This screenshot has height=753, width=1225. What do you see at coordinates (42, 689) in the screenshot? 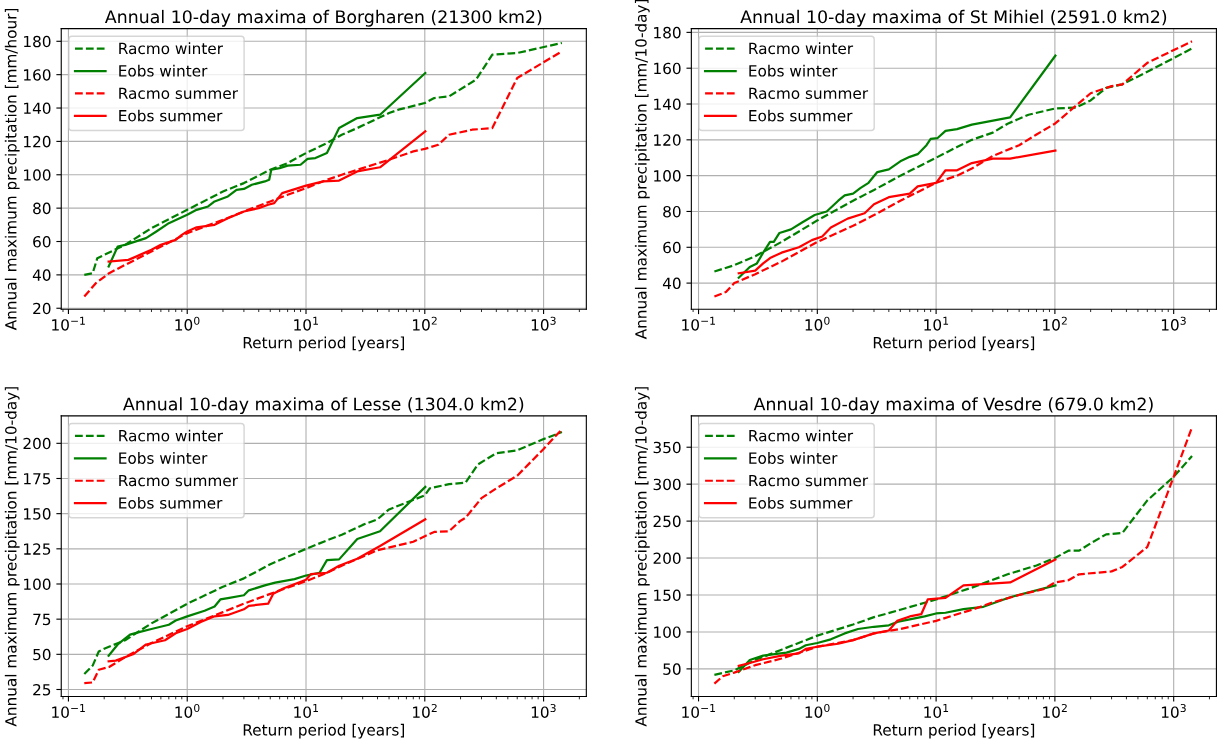
I see `y-tick-label: 25` at bounding box center [42, 689].